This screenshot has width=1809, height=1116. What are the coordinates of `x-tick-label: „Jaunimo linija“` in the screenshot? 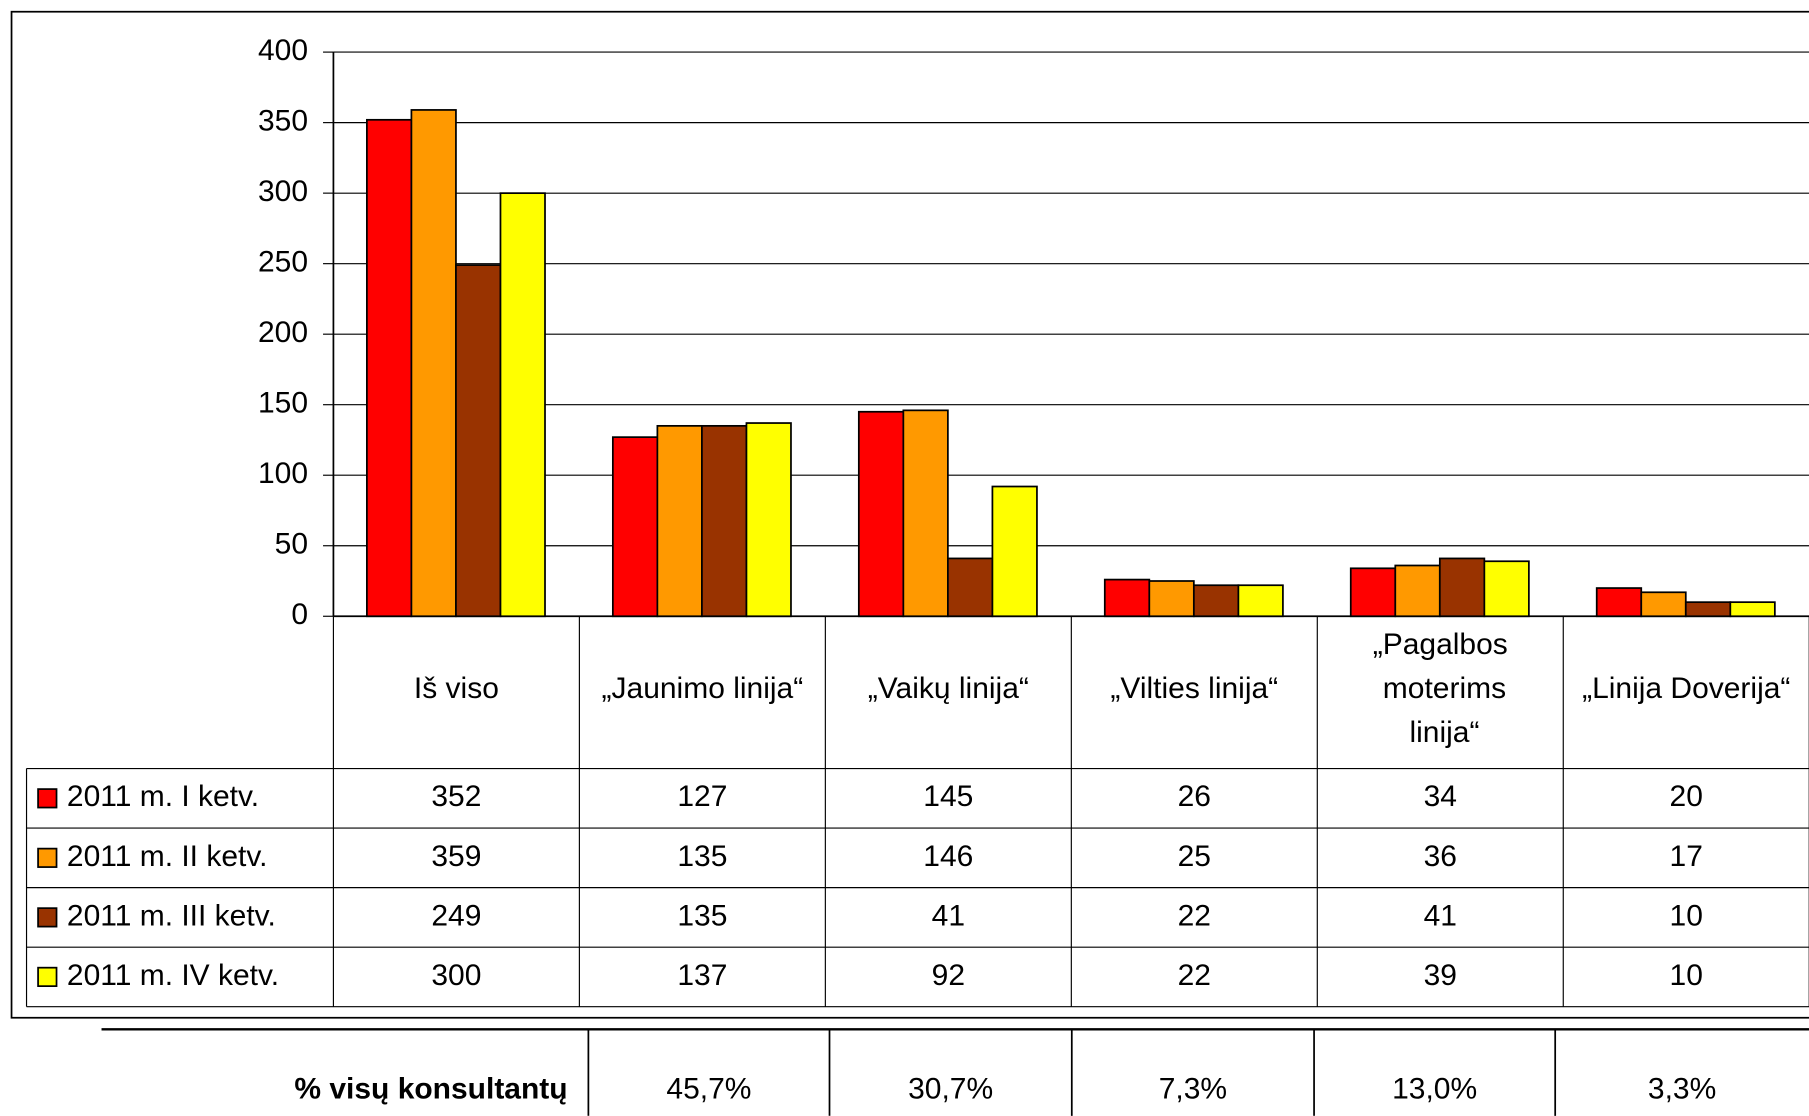 It's located at (703, 688).